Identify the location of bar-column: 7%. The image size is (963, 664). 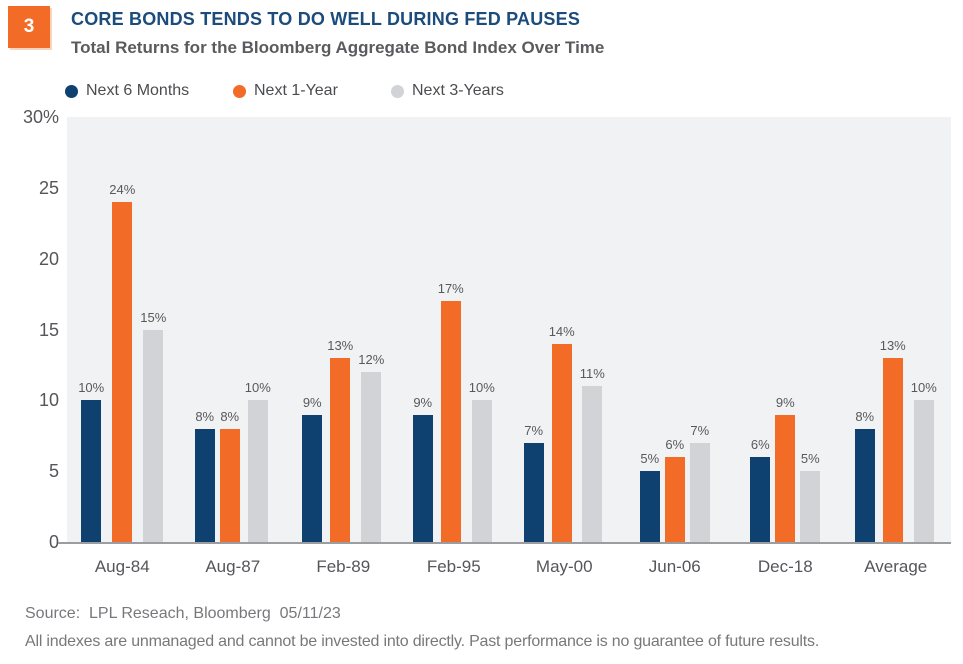
(533, 482).